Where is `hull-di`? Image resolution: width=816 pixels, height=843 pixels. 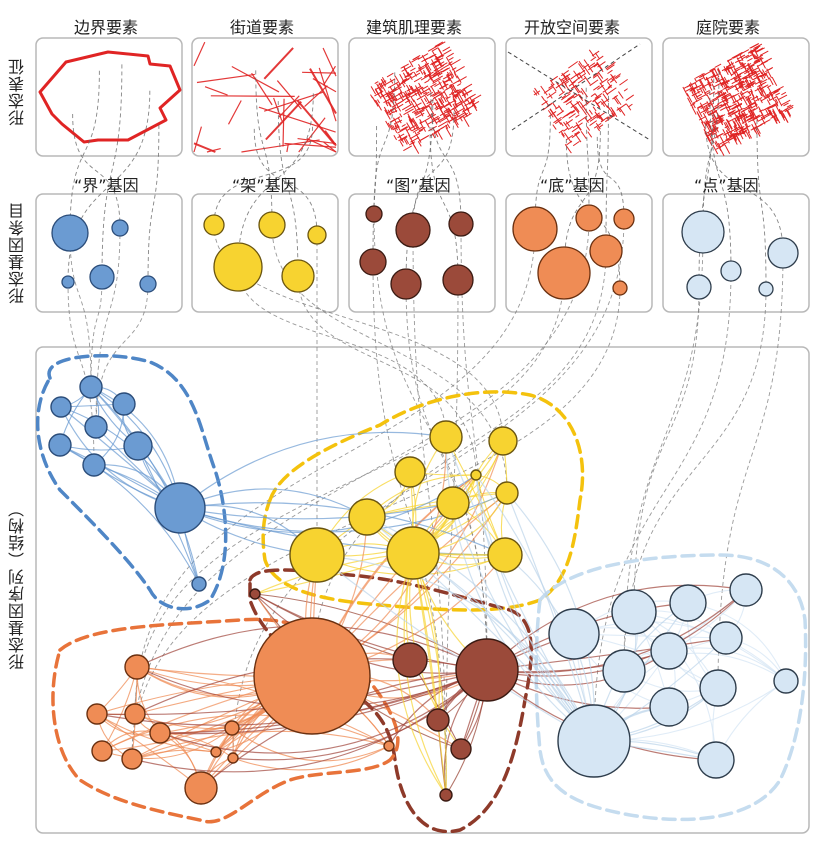
hull-di is located at coordinates (225, 720).